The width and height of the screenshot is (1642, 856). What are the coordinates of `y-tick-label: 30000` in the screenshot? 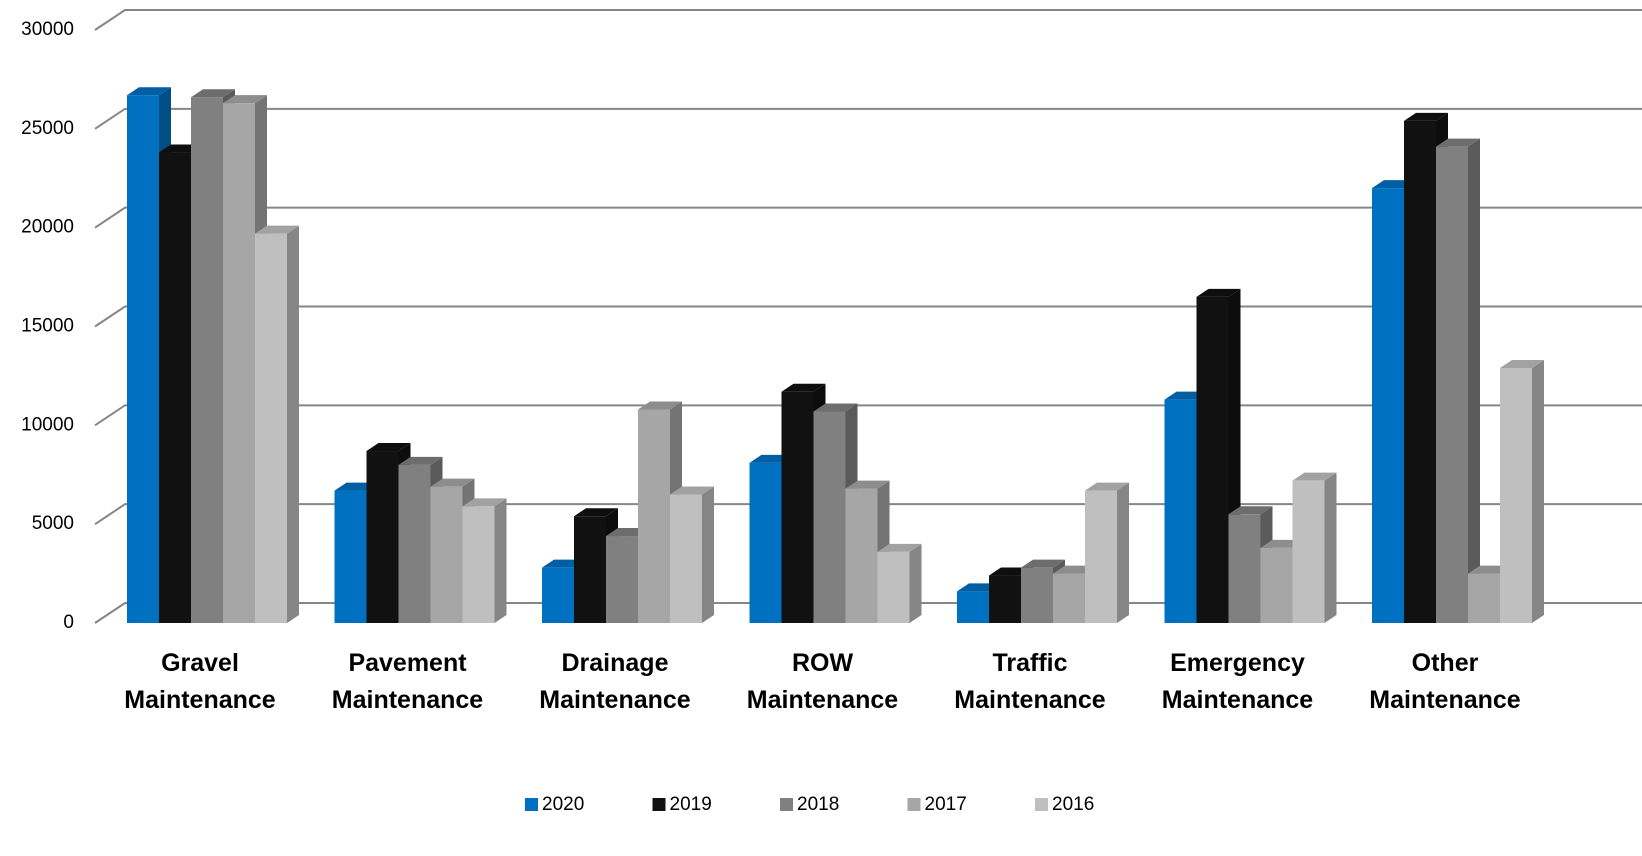 It's located at (47, 29).